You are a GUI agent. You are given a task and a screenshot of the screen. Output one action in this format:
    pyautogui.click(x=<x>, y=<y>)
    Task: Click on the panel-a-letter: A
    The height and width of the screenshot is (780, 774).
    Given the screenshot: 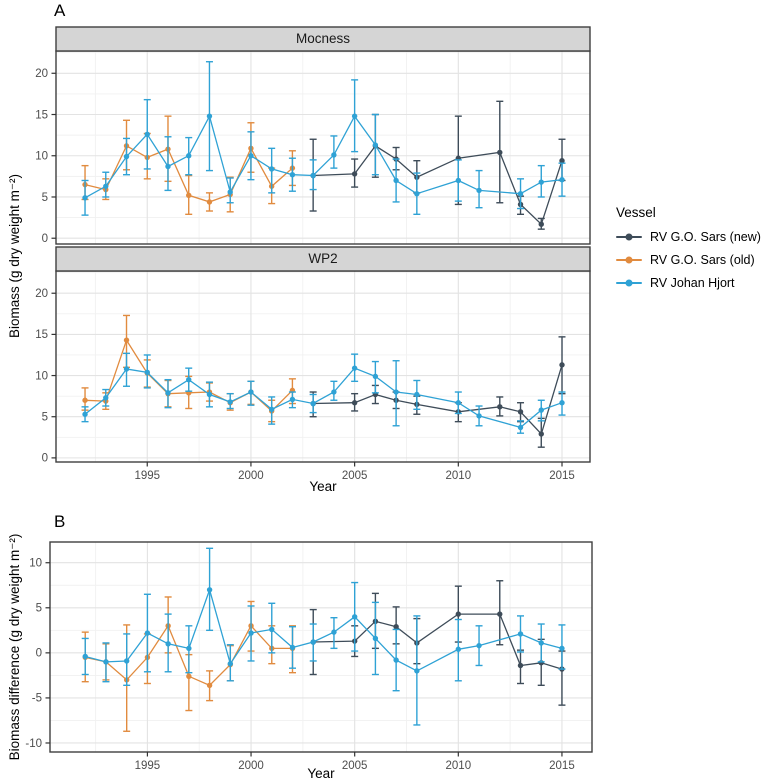 What is the action you would take?
    pyautogui.click(x=60, y=10)
    